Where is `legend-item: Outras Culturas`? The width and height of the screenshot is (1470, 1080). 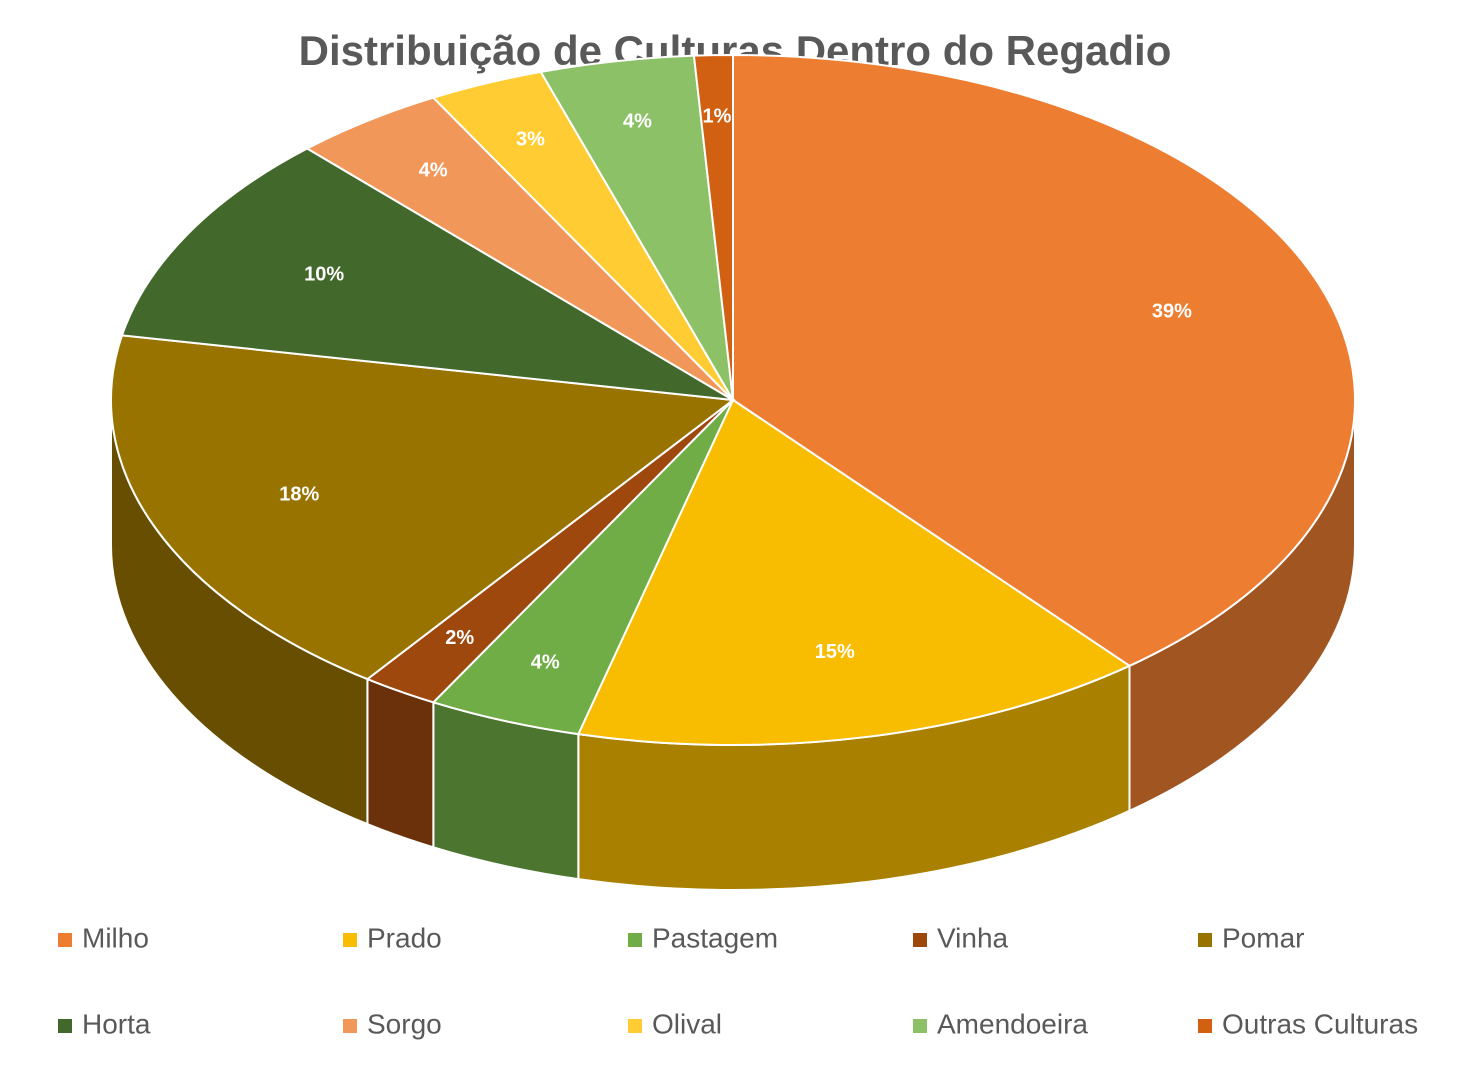 legend-item: Outras Culturas is located at coordinates (1308, 1023).